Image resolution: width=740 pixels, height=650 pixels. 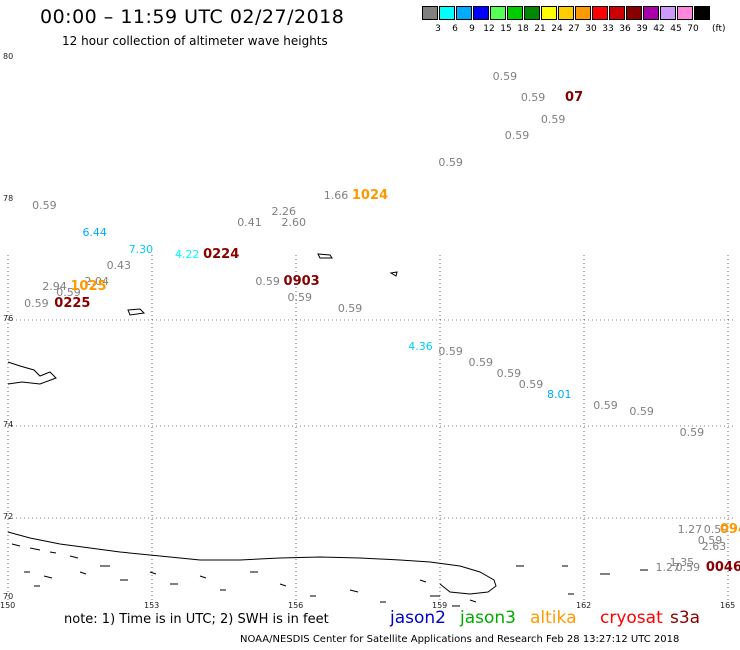 I want to click on legend-tick: 33, so click(x=608, y=29).